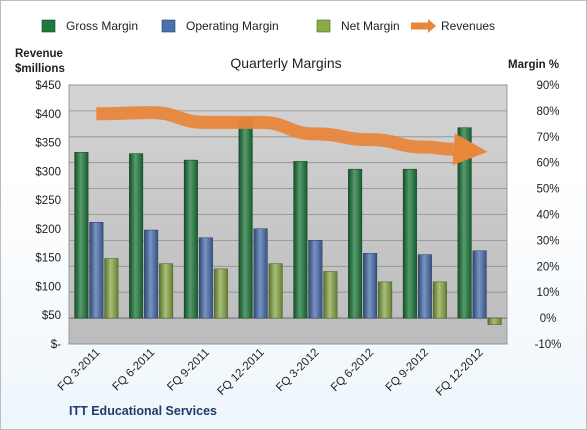 This screenshot has width=587, height=430. What do you see at coordinates (51, 316) in the screenshot?
I see `left-tick-label: $50` at bounding box center [51, 316].